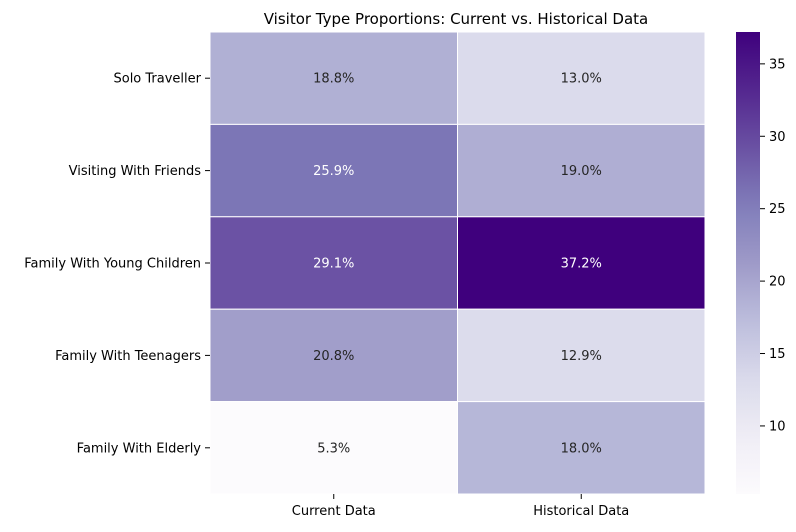  I want to click on colorbar-gradient, so click(748, 263).